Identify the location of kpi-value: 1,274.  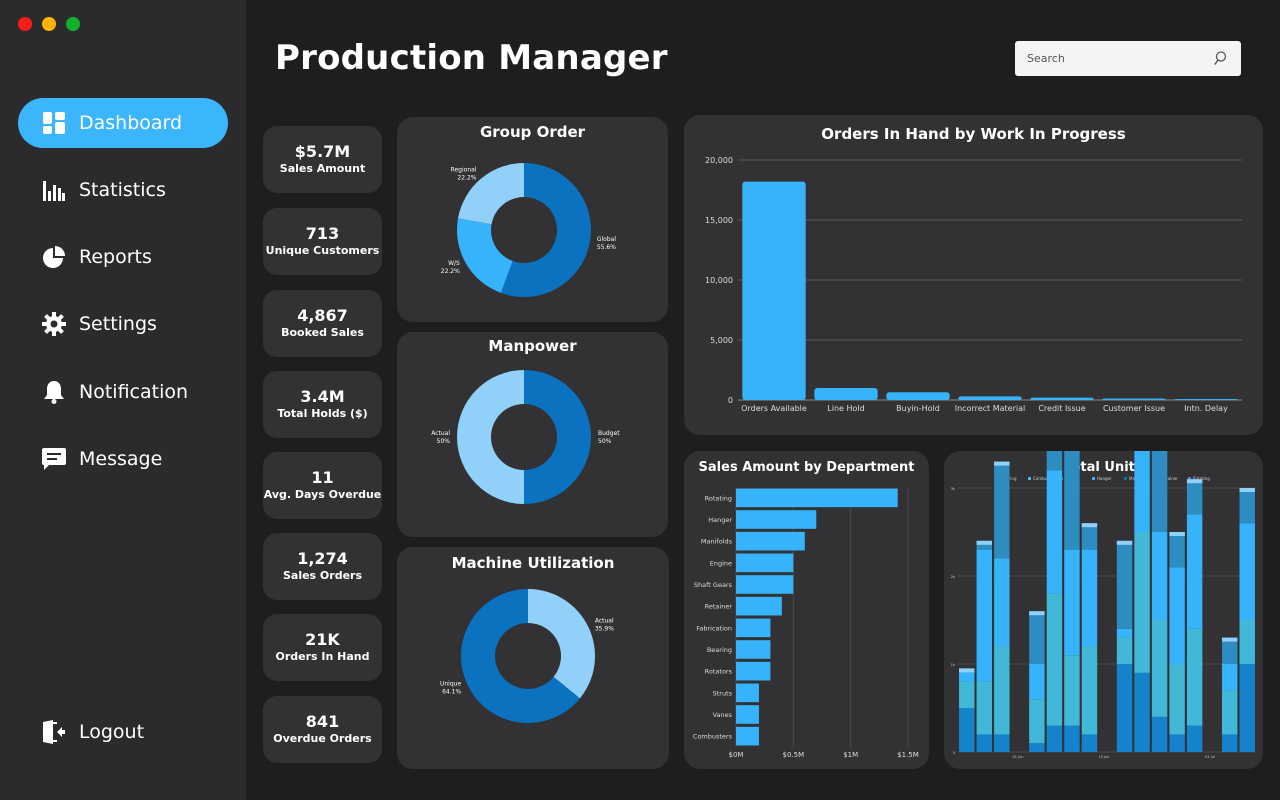
(322, 558).